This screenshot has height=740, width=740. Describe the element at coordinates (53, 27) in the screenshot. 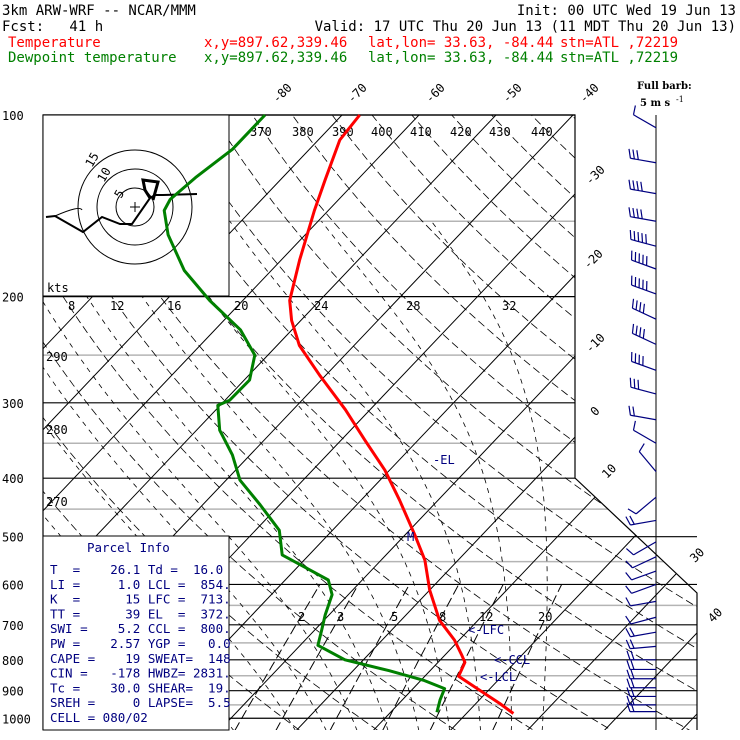

I see `forecast-hour: Fcst: 41 h` at that location.